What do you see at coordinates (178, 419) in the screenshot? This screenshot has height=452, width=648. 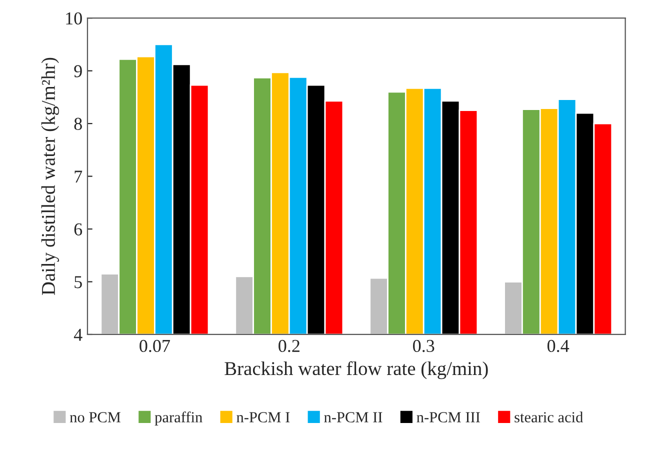 I see `legend-label: paraffin` at bounding box center [178, 419].